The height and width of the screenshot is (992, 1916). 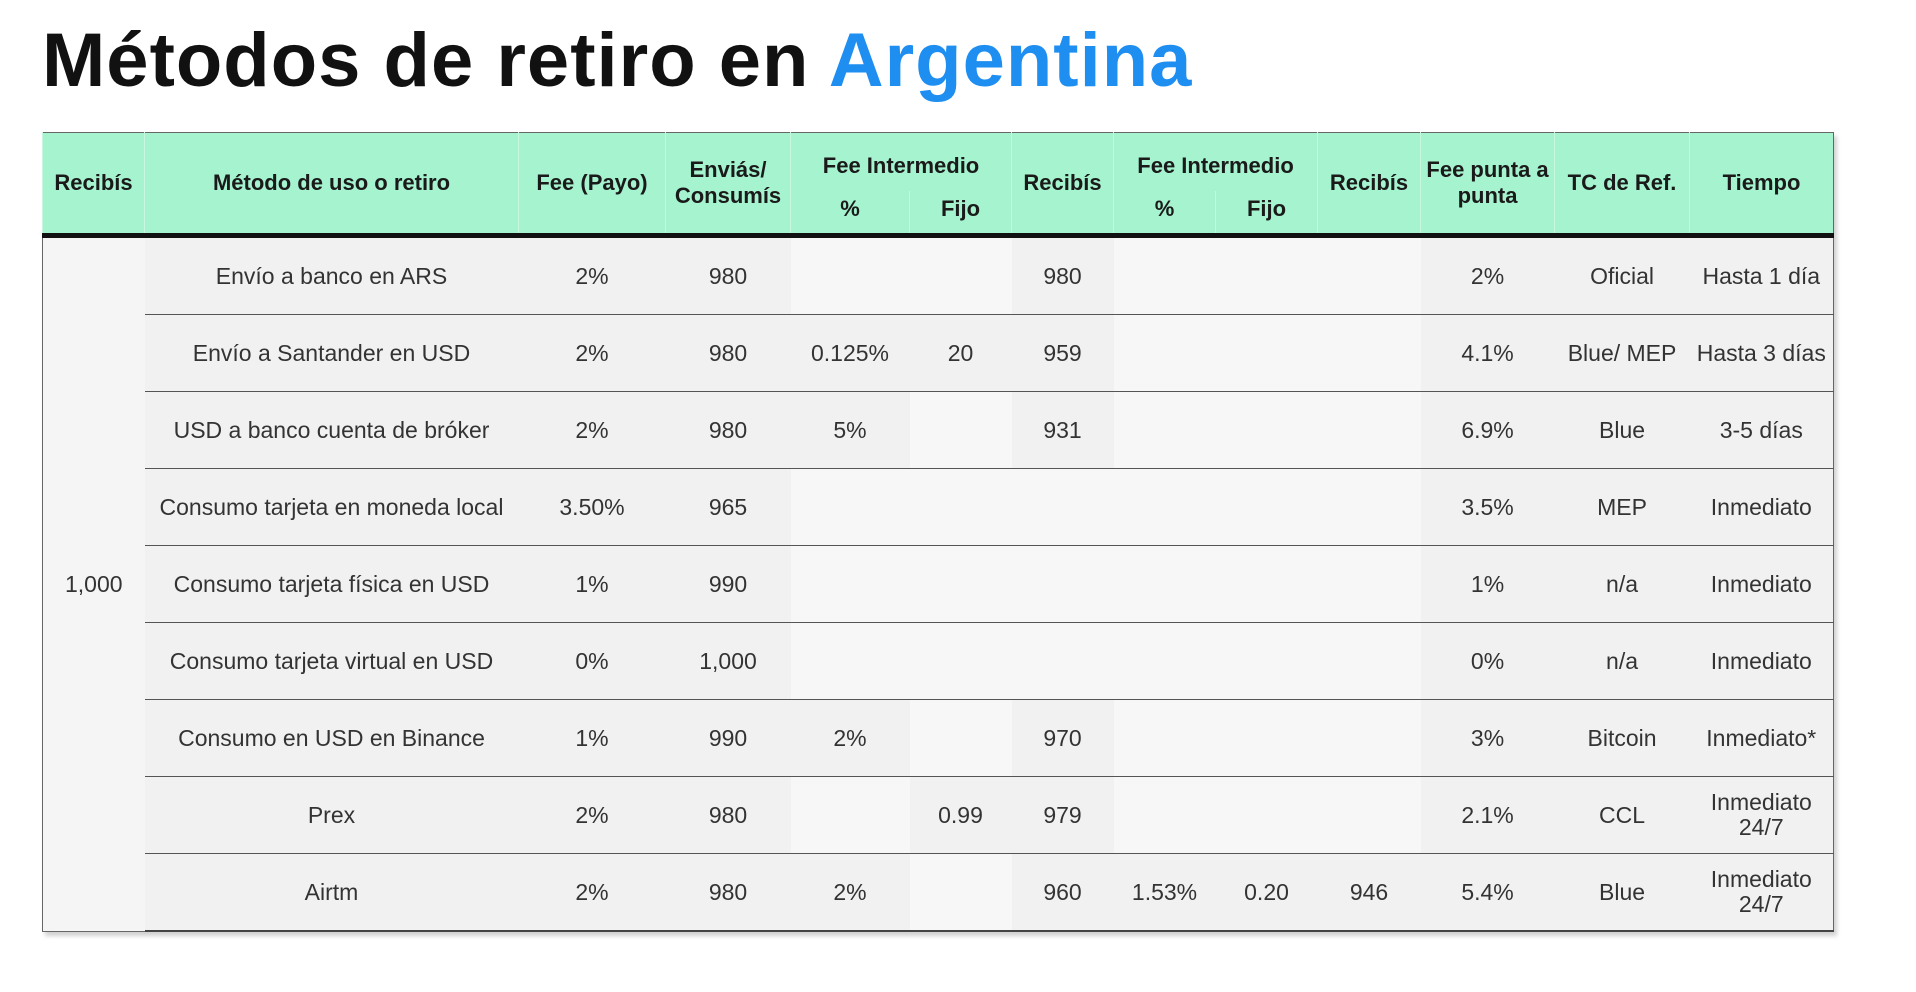 I want to click on fee-intermedio-fijo-cell: 20, so click(x=960, y=353).